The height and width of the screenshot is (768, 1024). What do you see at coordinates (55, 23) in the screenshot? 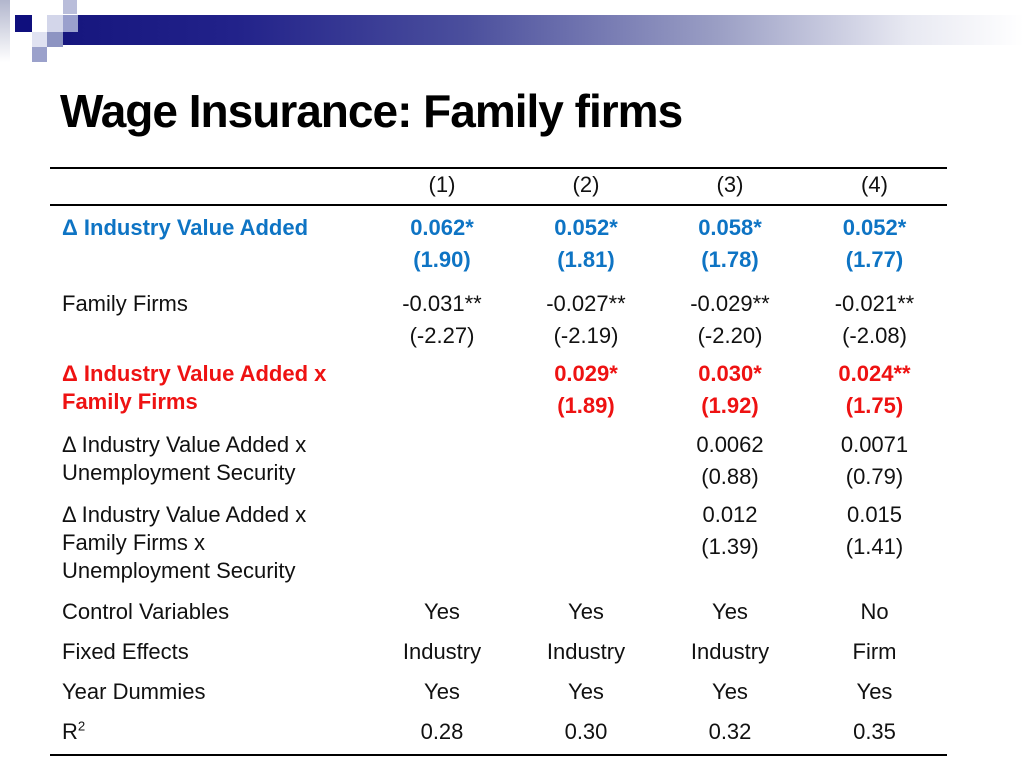
I see `light-square-decoration` at bounding box center [55, 23].